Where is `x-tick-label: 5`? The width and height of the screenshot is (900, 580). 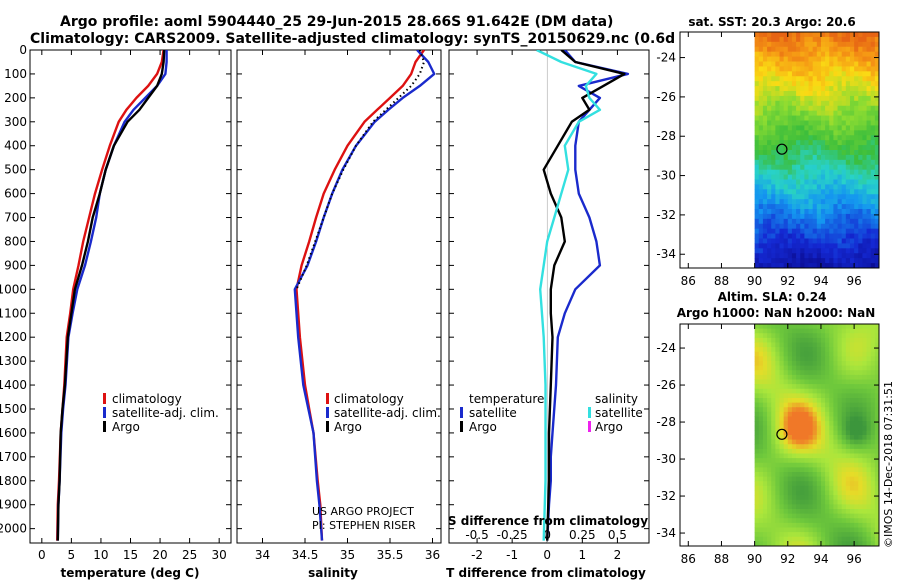 x-tick-label: 5 is located at coordinates (72, 555).